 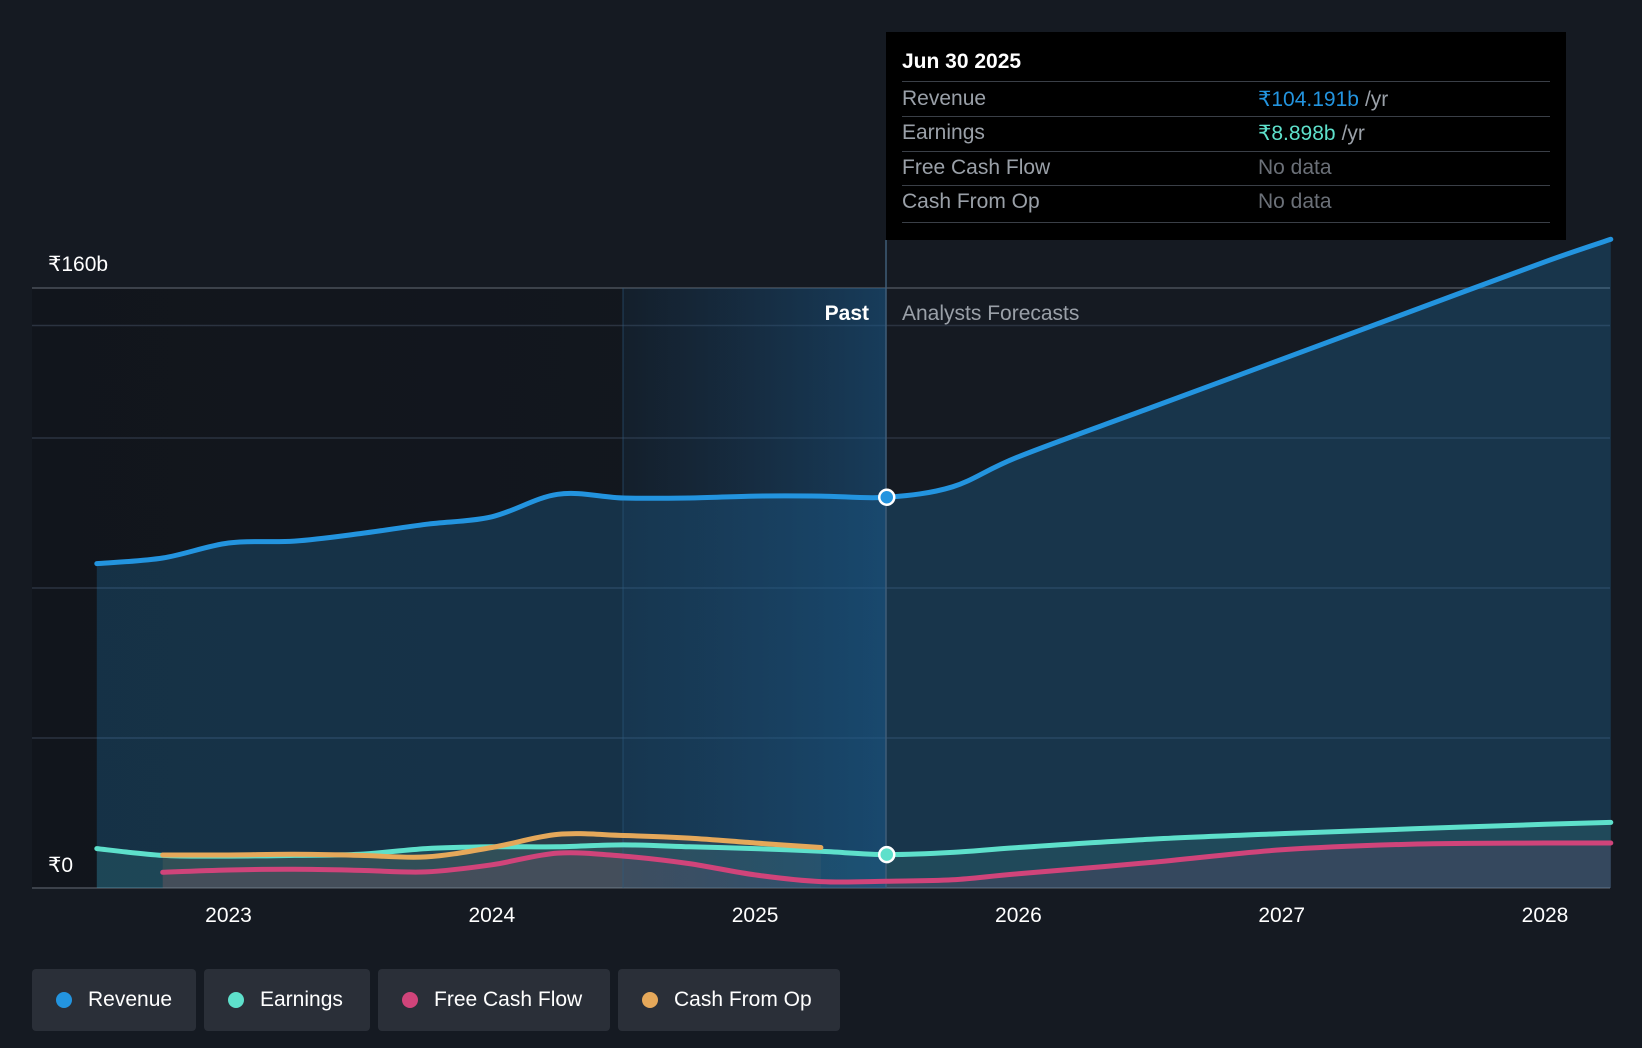 What do you see at coordinates (301, 999) in the screenshot?
I see `legend-label-earnings: Earnings` at bounding box center [301, 999].